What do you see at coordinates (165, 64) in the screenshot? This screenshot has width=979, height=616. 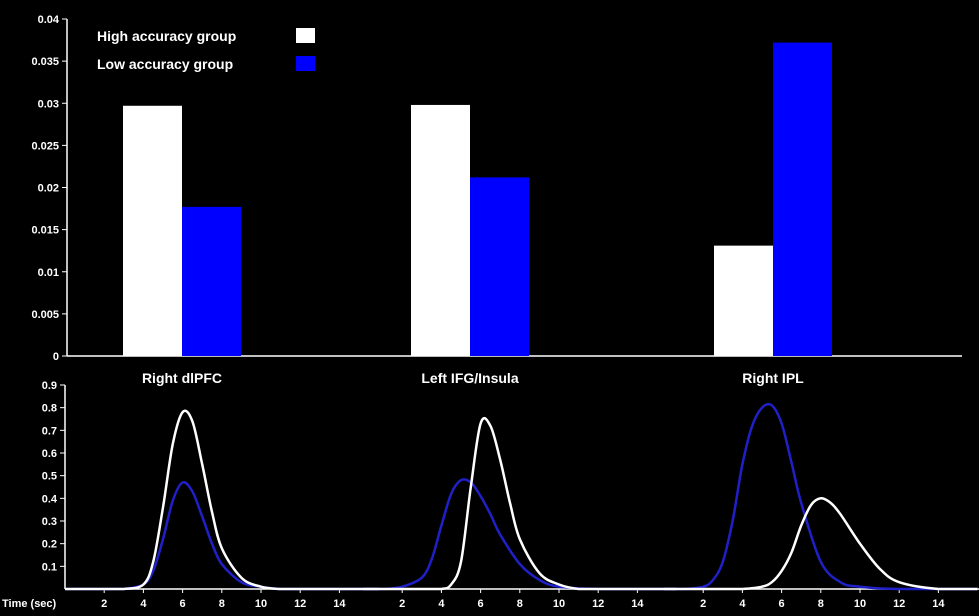 I see `legend-label-low-accuracy-group: Low accuracy group` at bounding box center [165, 64].